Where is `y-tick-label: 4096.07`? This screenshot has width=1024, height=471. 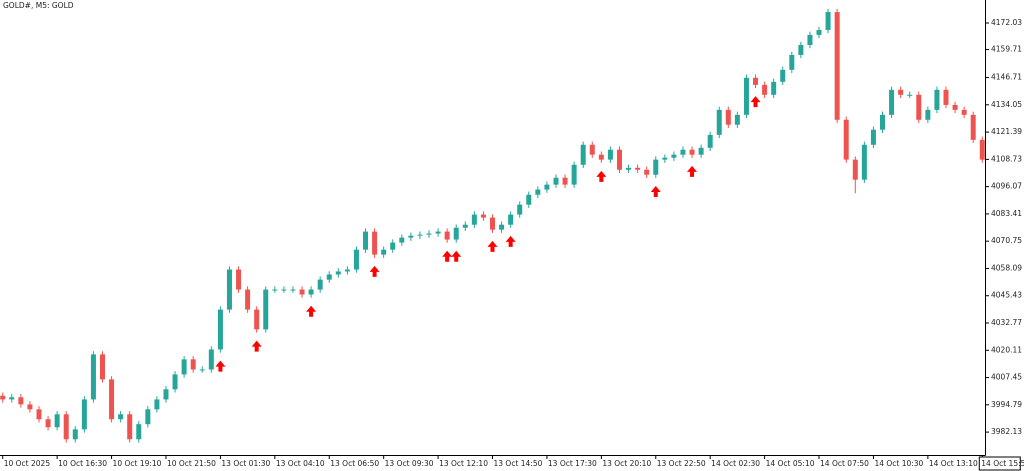 y-tick-label: 4096.07 is located at coordinates (1006, 186).